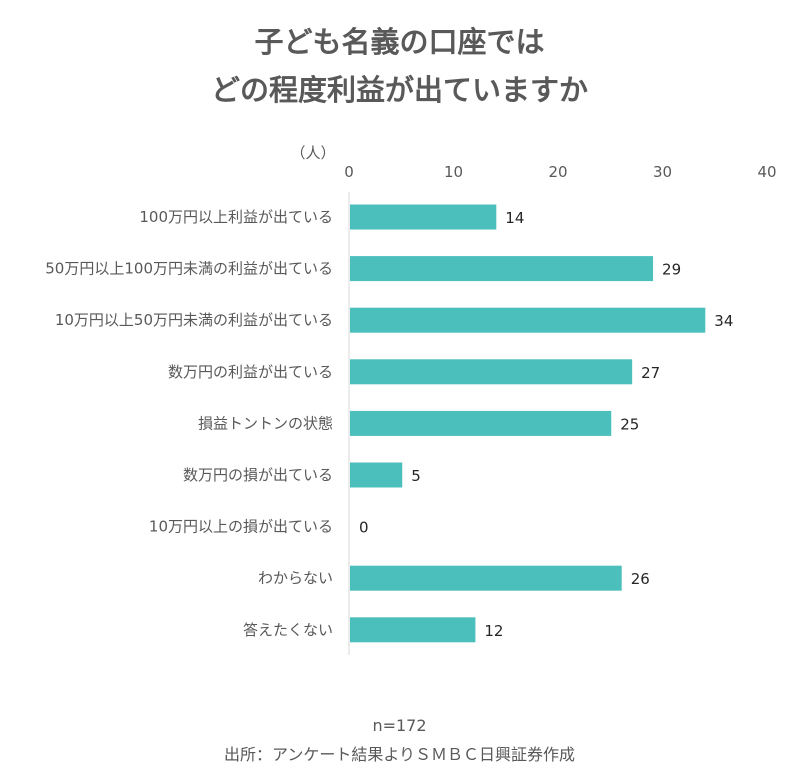  Describe the element at coordinates (493, 631) in the screenshot. I see `data-label: 12` at that location.